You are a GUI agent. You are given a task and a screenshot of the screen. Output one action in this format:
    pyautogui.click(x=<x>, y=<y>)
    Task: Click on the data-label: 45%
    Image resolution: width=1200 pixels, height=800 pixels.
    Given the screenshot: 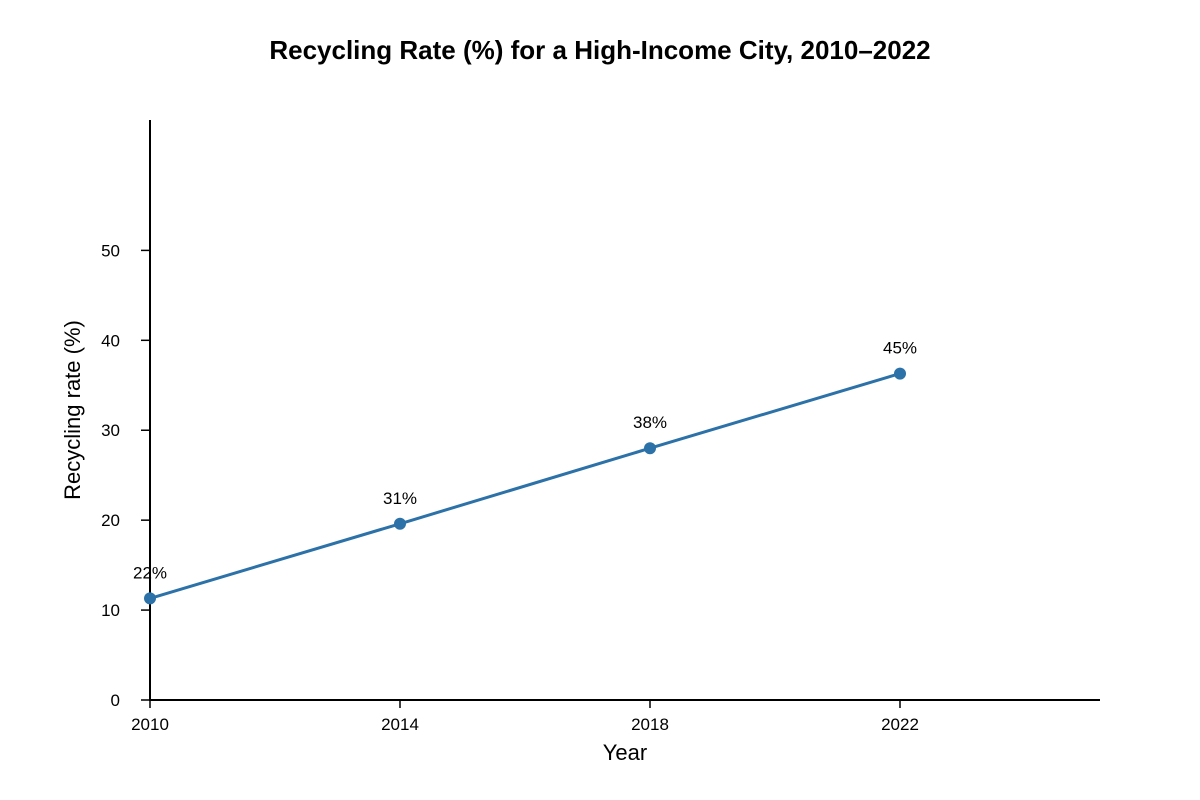 What is the action you would take?
    pyautogui.click(x=900, y=348)
    